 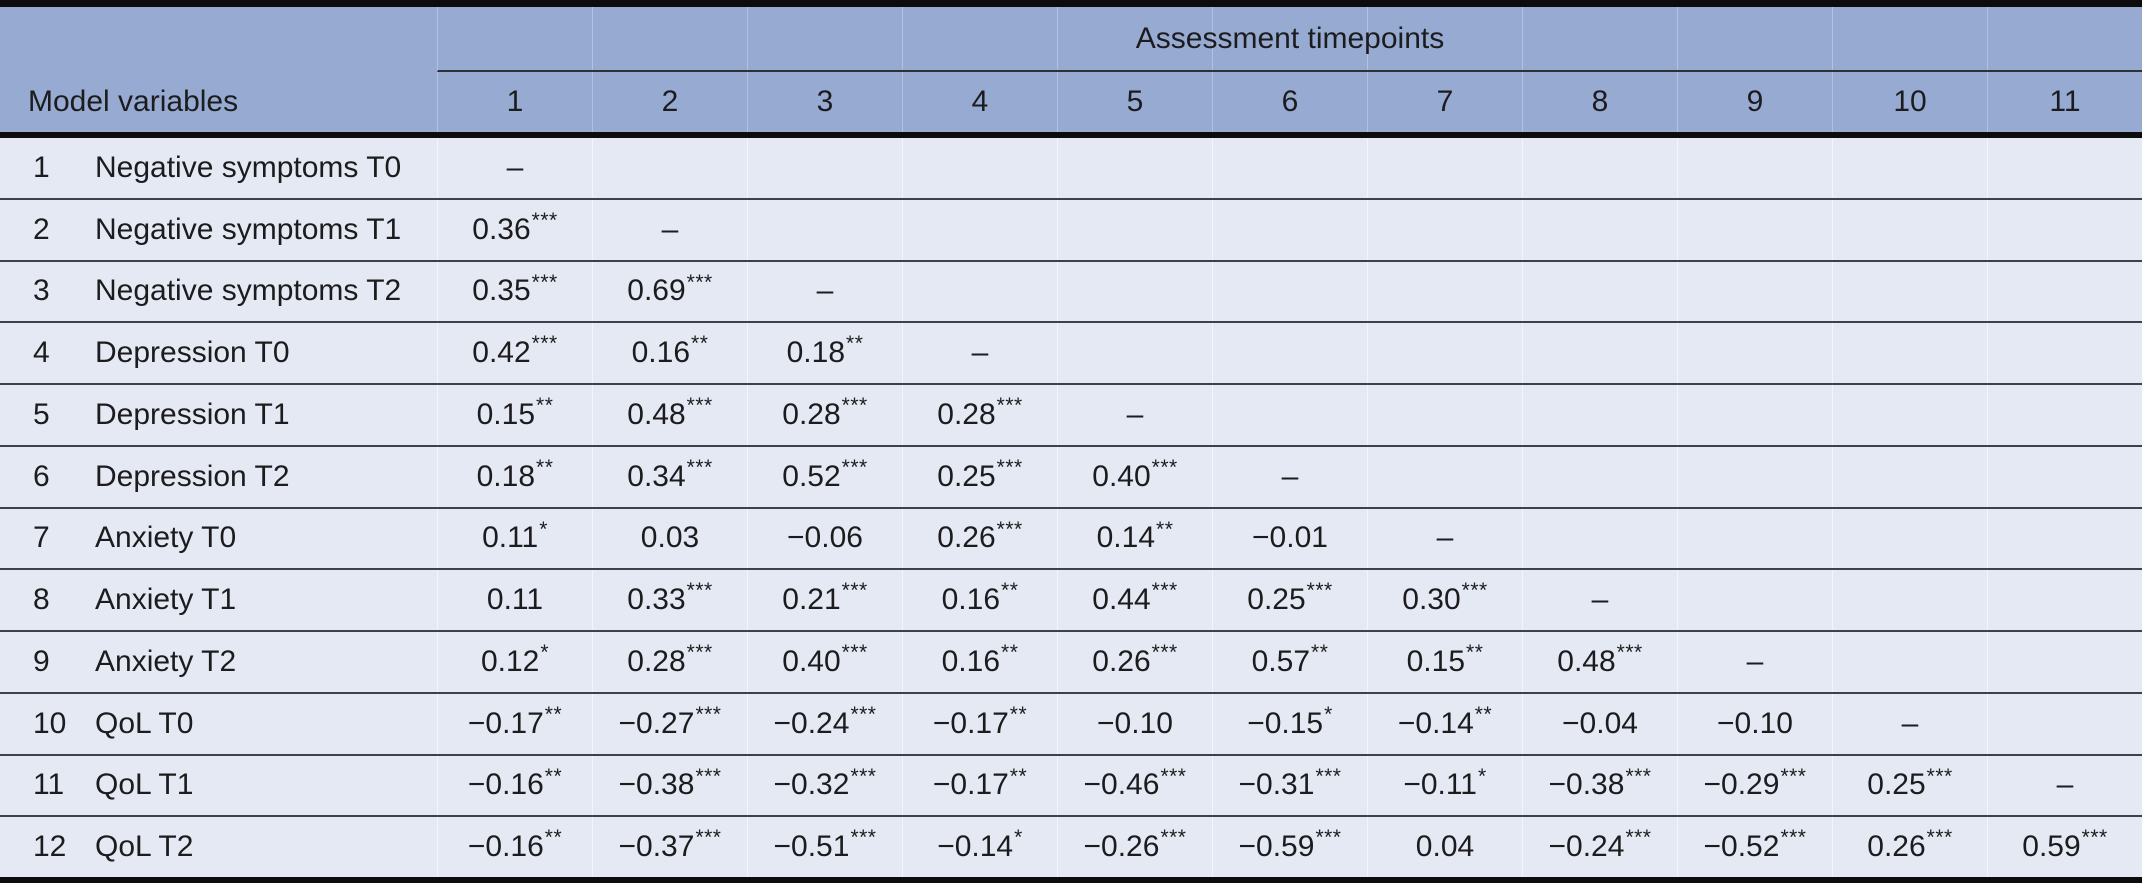 What do you see at coordinates (218, 847) in the screenshot?
I see `row-label-cell: 12 QoL T2` at bounding box center [218, 847].